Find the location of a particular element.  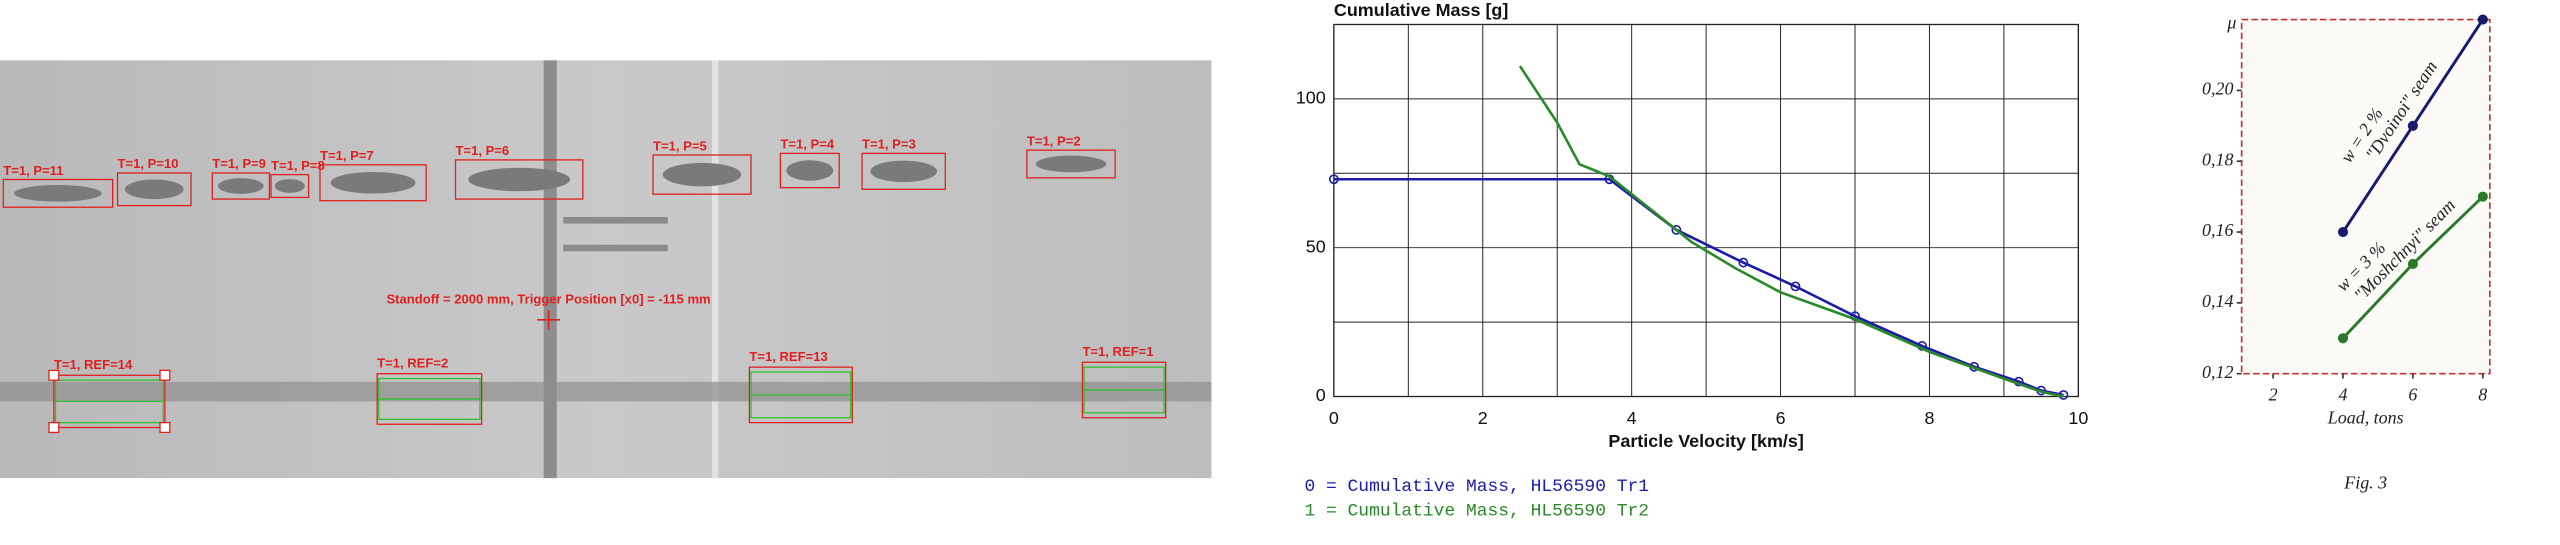

y-tick-label: 0,14 is located at coordinates (2217, 301).